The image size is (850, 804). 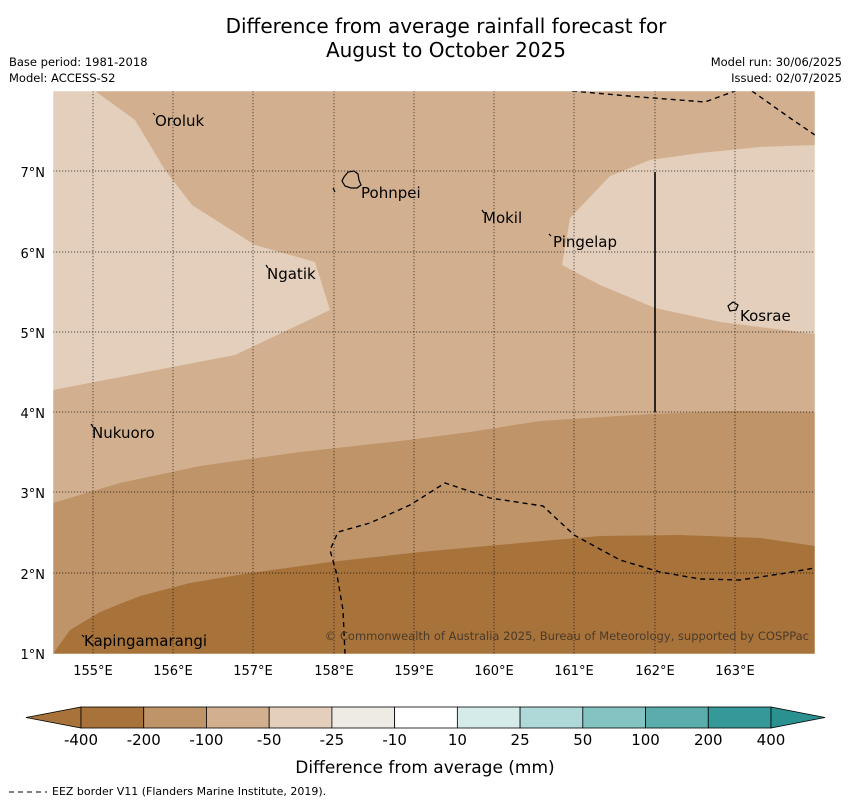 I want to click on lon-label: 159°E, so click(x=414, y=671).